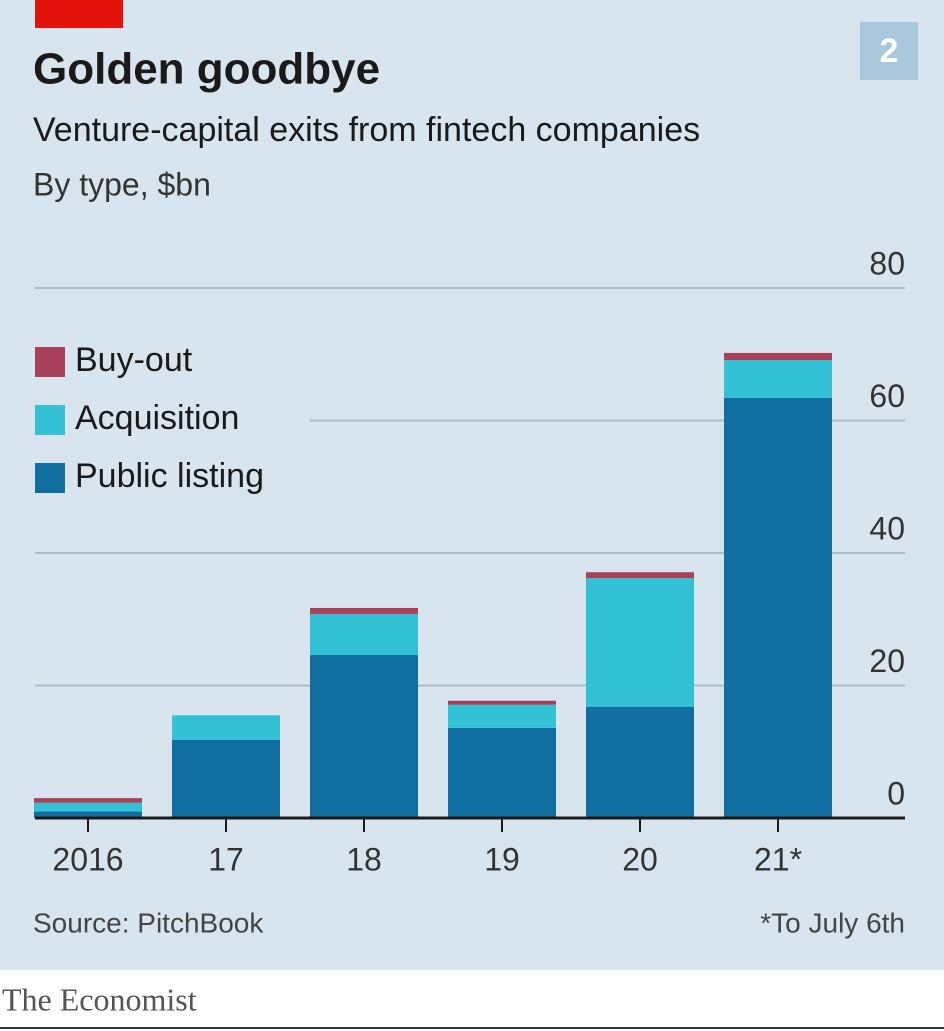  I want to click on x-tick-label: 18, so click(364, 859).